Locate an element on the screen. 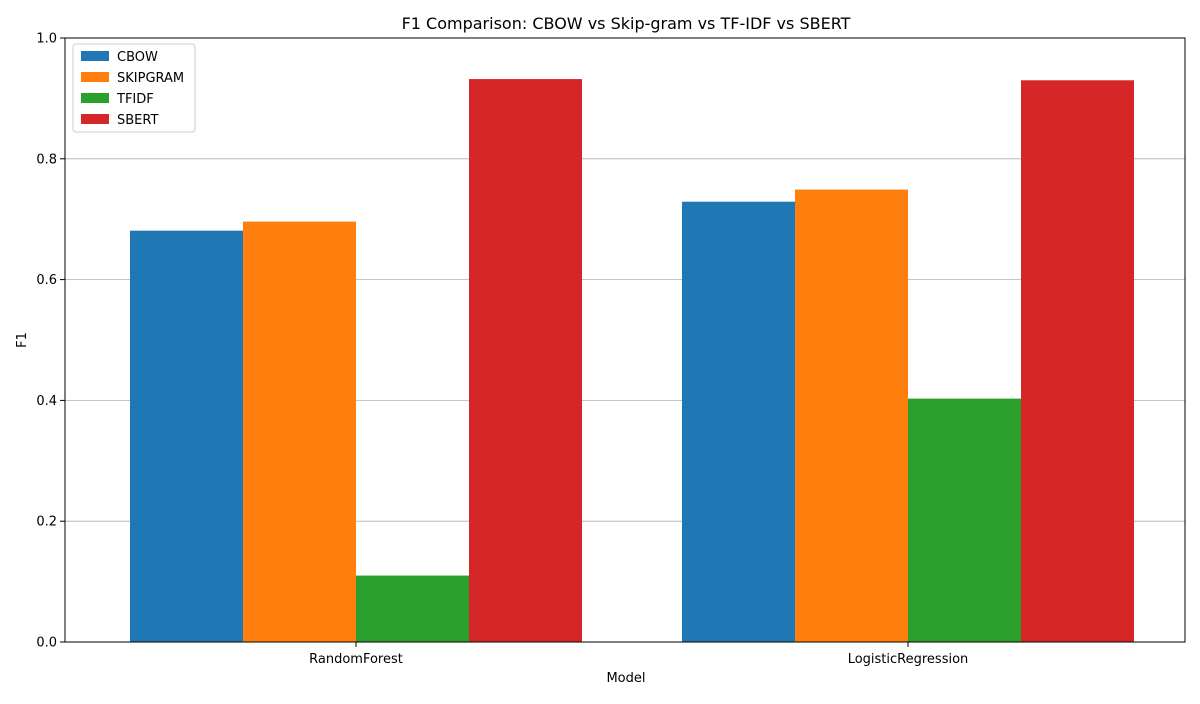 This screenshot has width=1200, height=704. bar-sbert-randomforest is located at coordinates (525, 360).